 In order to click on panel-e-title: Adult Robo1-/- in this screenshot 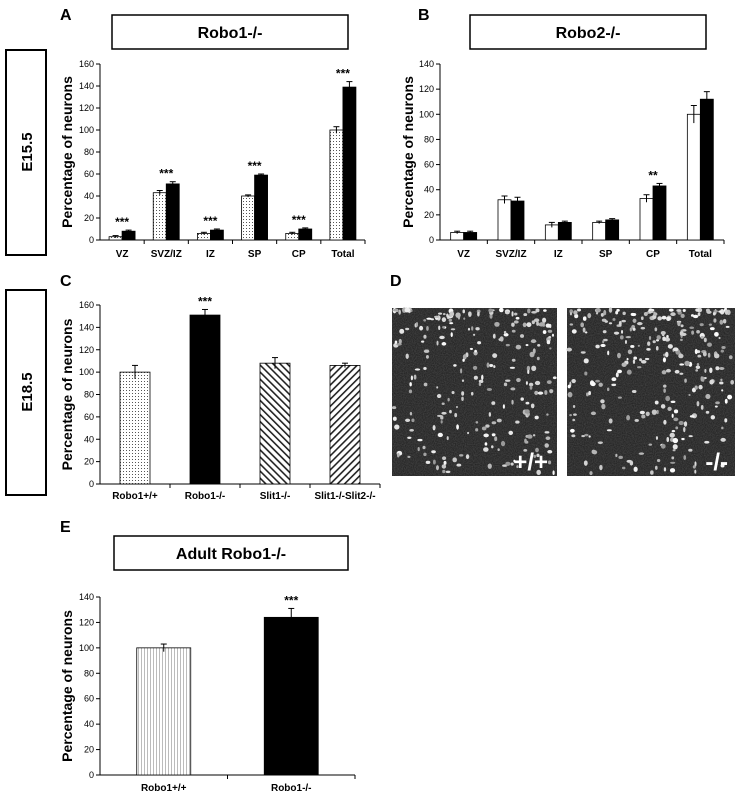, I will do `click(231, 554)`.